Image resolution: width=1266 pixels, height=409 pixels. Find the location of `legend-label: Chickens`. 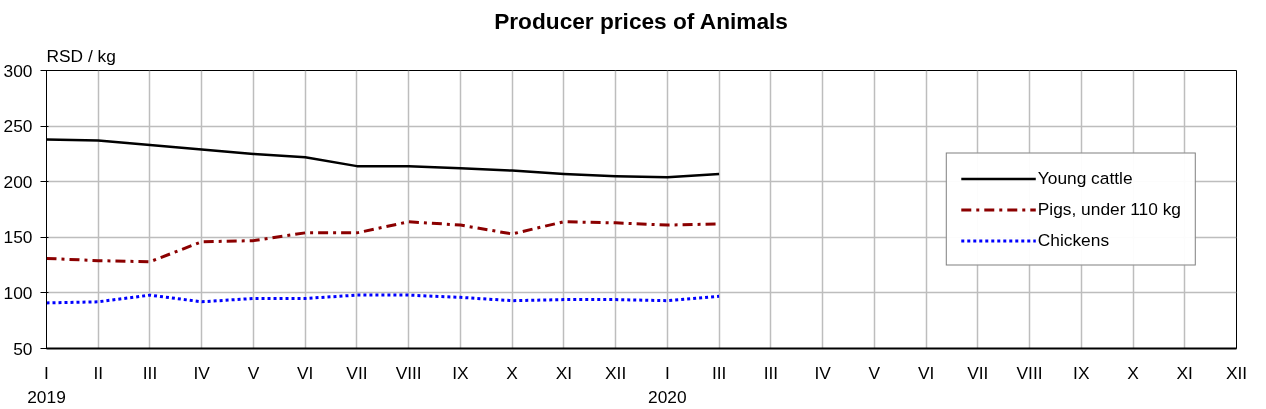

legend-label: Chickens is located at coordinates (1073, 240).